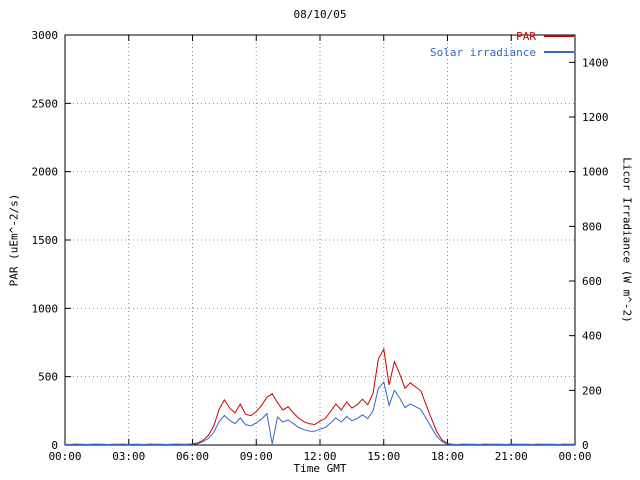 Image resolution: width=640 pixels, height=480 pixels. I want to click on x-tick-label: 18:00, so click(447, 456).